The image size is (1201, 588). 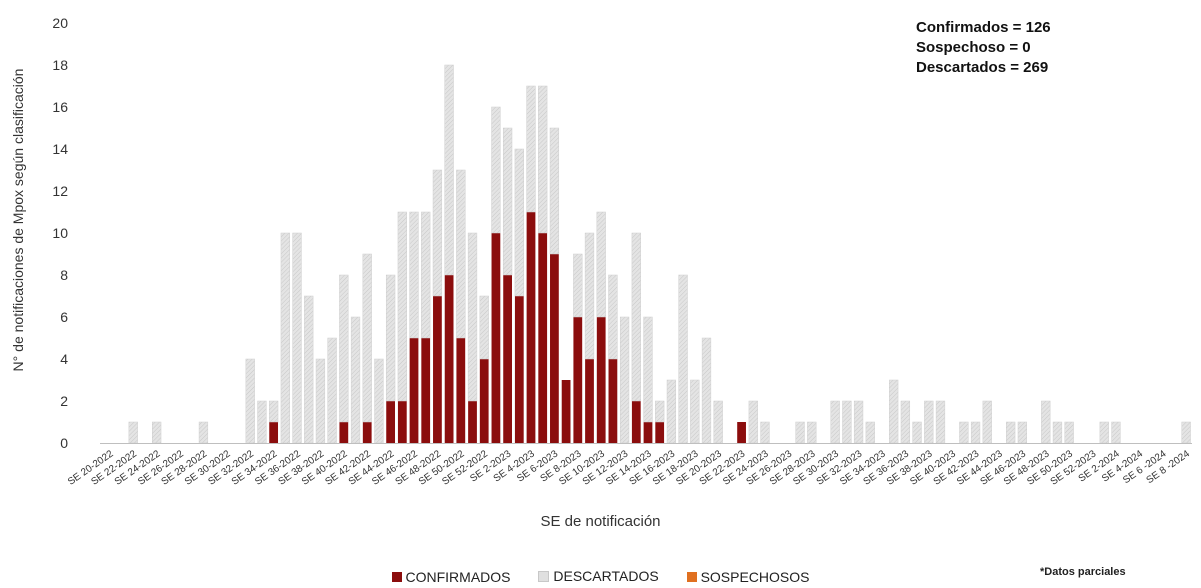 I want to click on y-tick-label: 14, so click(x=60, y=149).